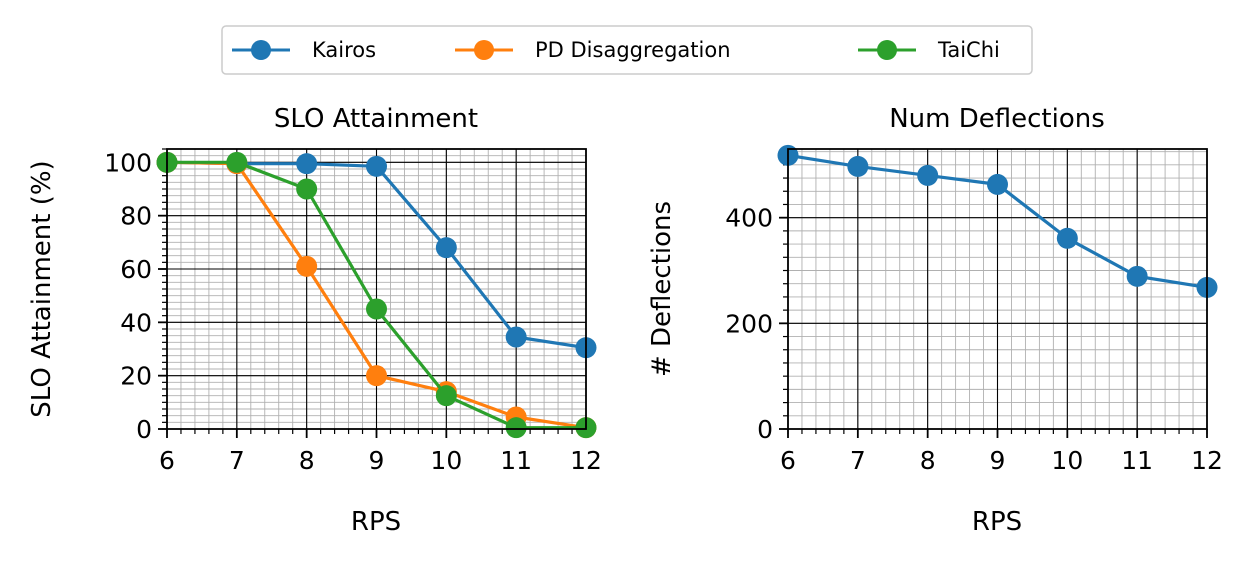 Image resolution: width=1254 pixels, height=561 pixels. I want to click on legend-marker-taichi, so click(887, 50).